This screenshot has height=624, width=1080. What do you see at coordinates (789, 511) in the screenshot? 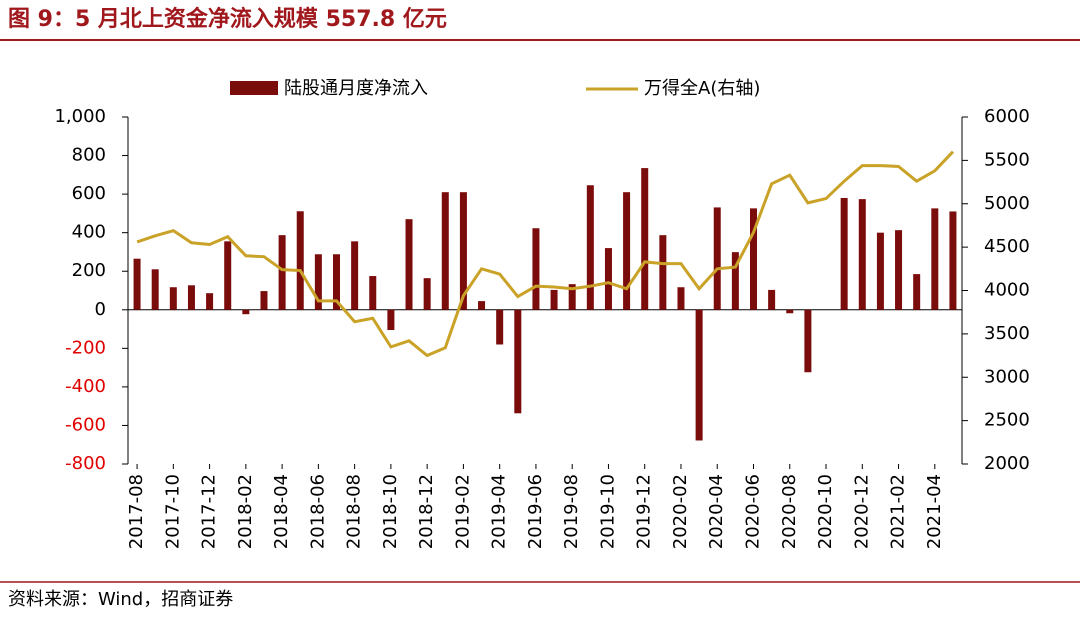
I see `x-tick-label: 2020-08` at bounding box center [789, 511].